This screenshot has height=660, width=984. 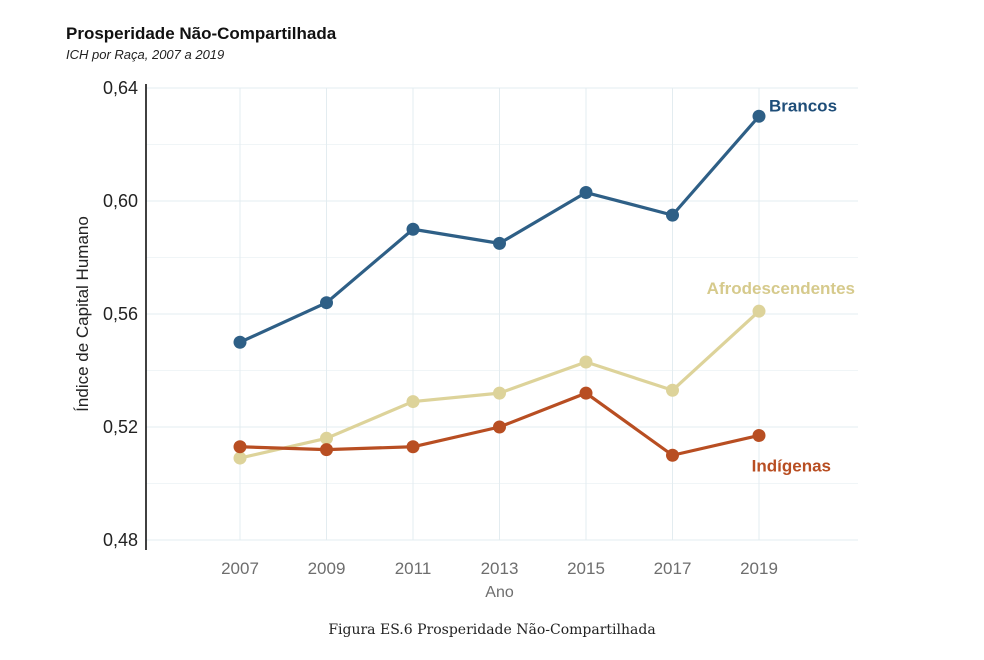 I want to click on y-tick-label: 0,60, so click(x=120, y=201).